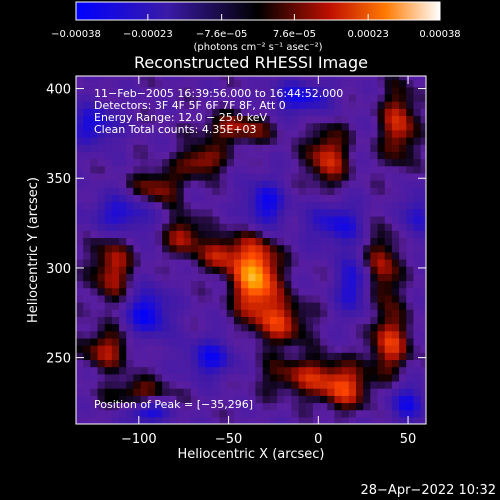 The image size is (500, 500). I want to click on x-axis-title: Heliocentric X (arcsec), so click(251, 454).